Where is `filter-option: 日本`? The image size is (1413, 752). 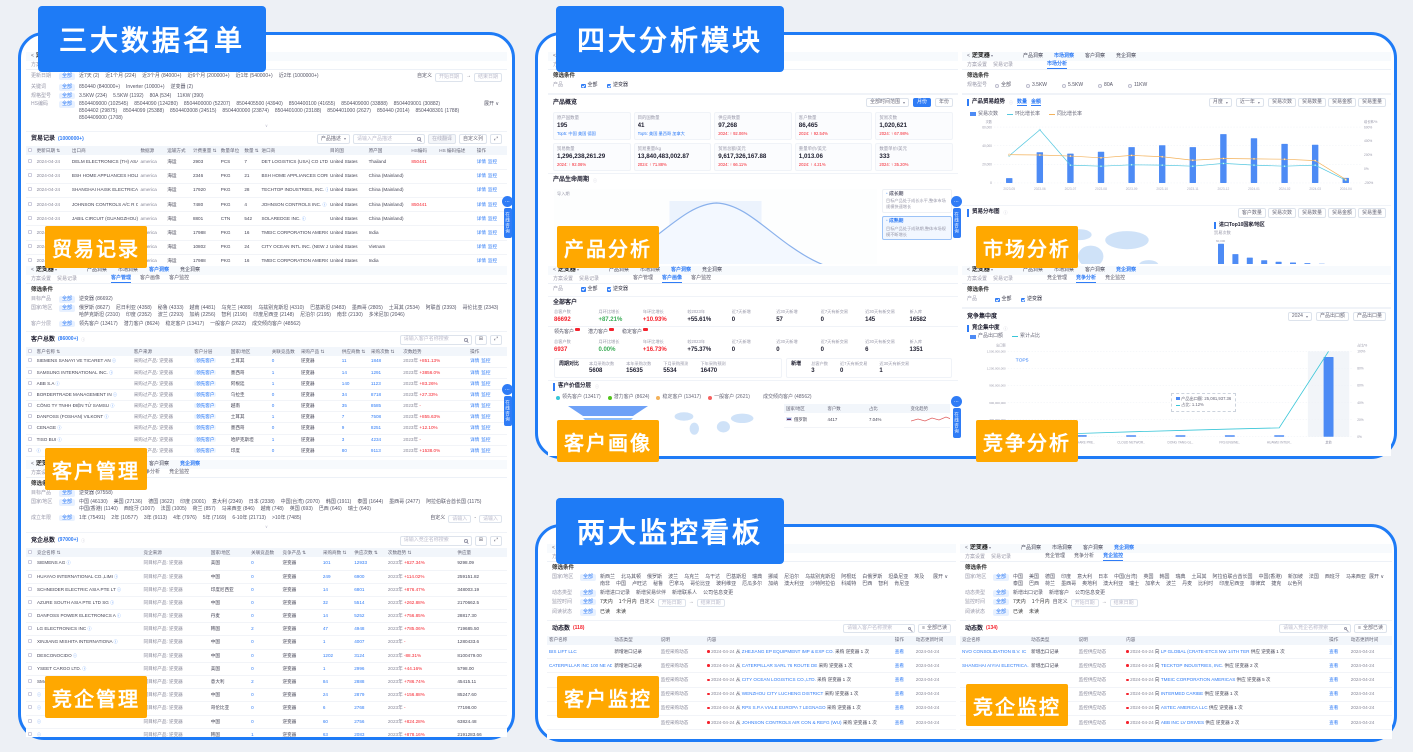
filter-option: 日本 is located at coordinates (1103, 577).